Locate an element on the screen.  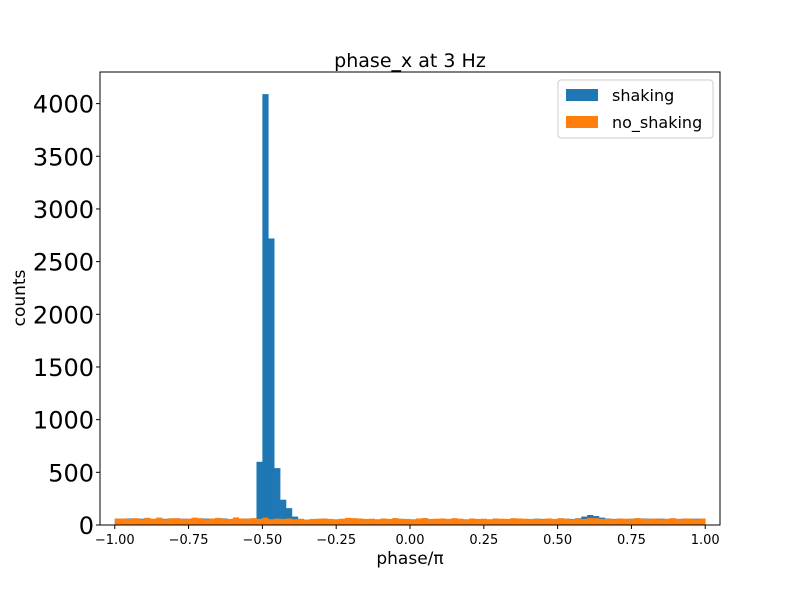
y-tick-label: 2500 is located at coordinates (63, 263).